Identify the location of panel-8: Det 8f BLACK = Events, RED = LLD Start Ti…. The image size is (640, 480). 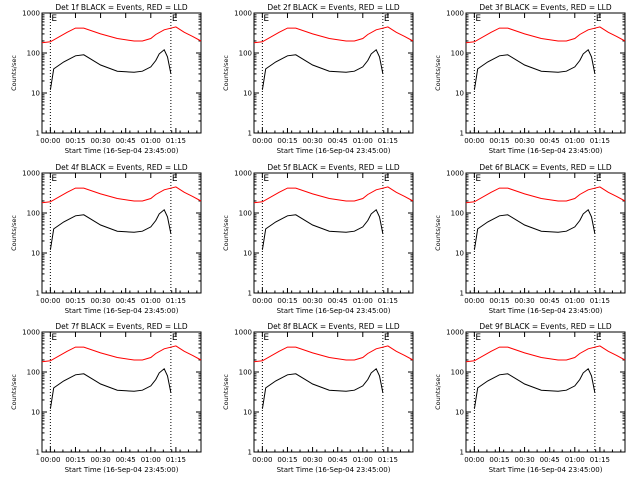
(318, 398).